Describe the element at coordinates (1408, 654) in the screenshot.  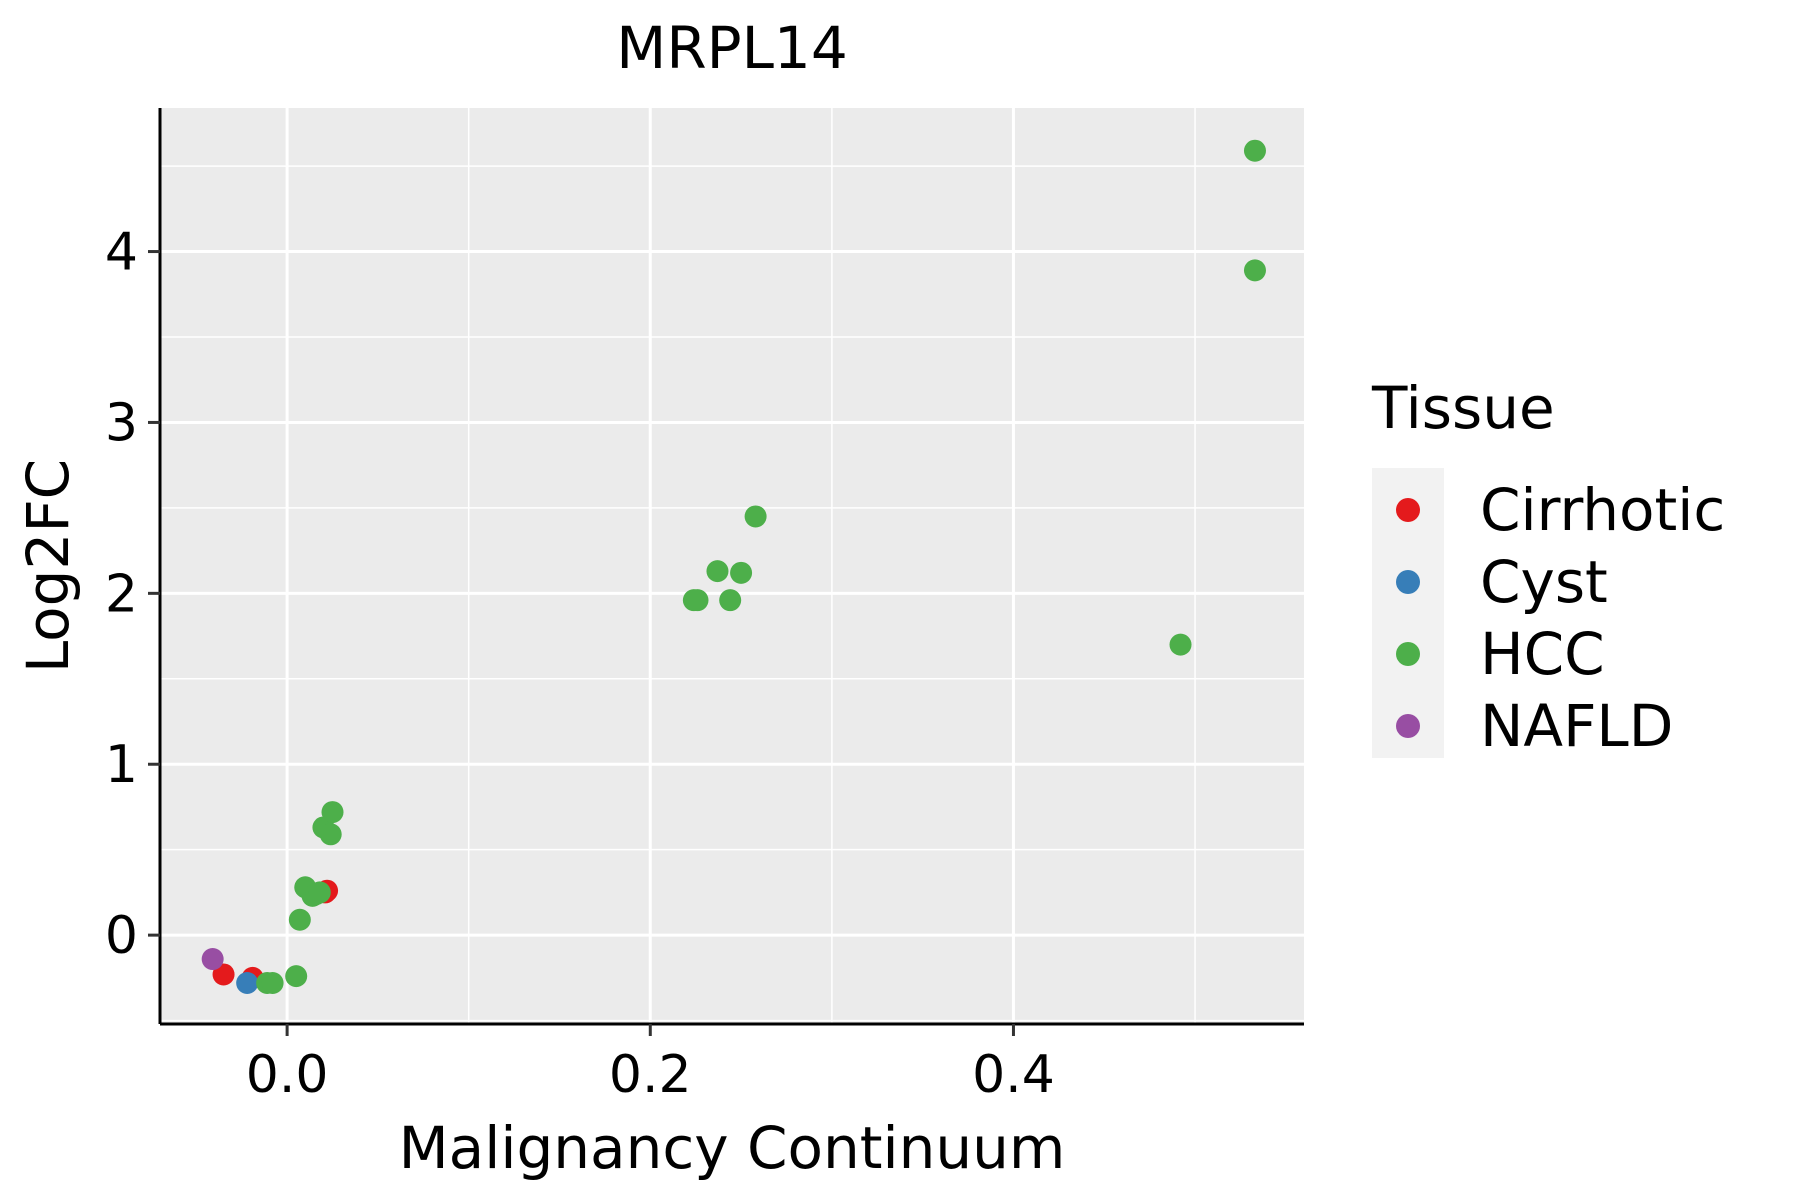
I see `legend-key-hcc` at that location.